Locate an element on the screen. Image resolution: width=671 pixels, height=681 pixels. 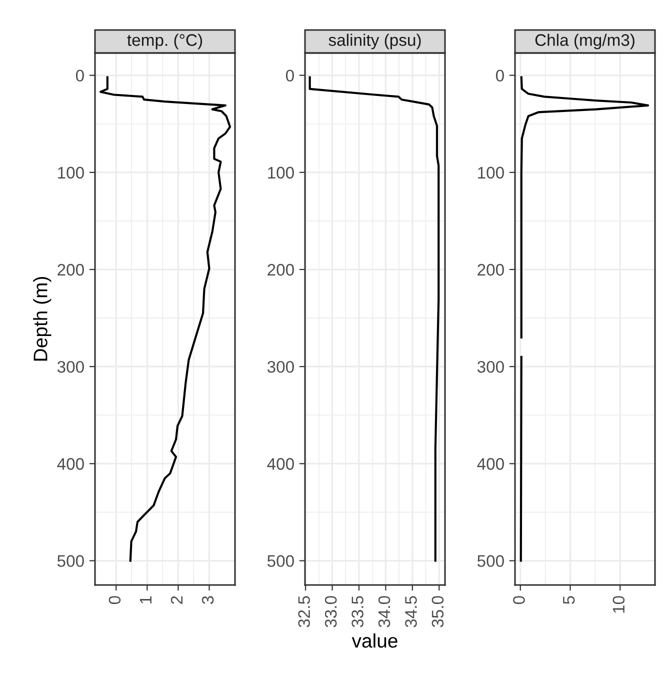
x-tick-label: 35.0 is located at coordinates (438, 612).